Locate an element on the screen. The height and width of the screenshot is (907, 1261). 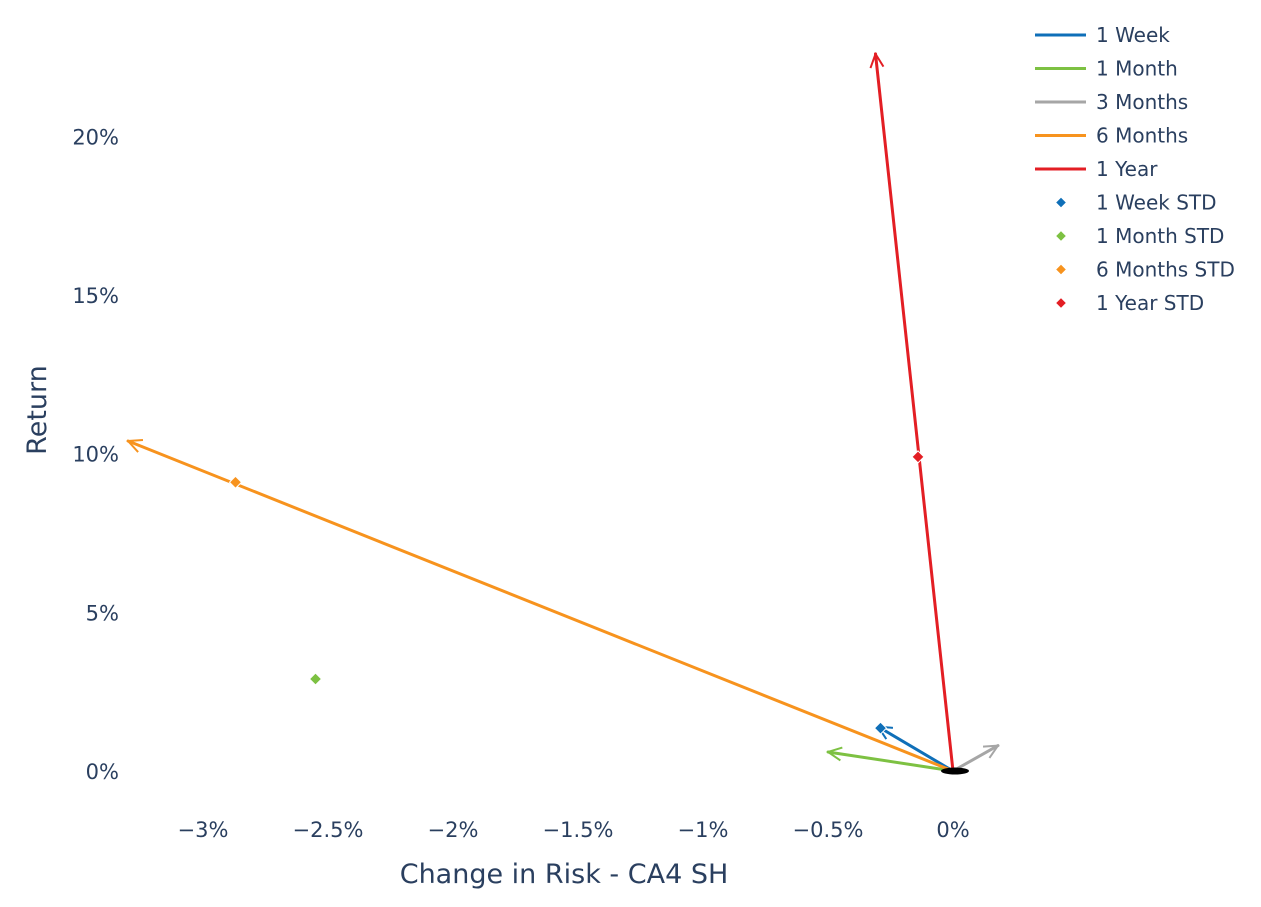
arrowhead-1-month is located at coordinates (835, 754).